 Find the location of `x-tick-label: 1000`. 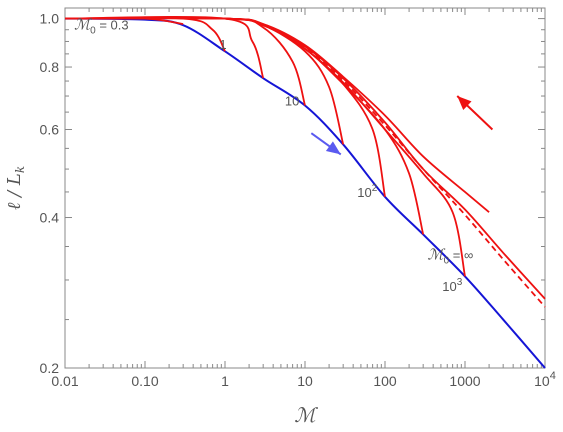

x-tick-label: 1000 is located at coordinates (464, 381).